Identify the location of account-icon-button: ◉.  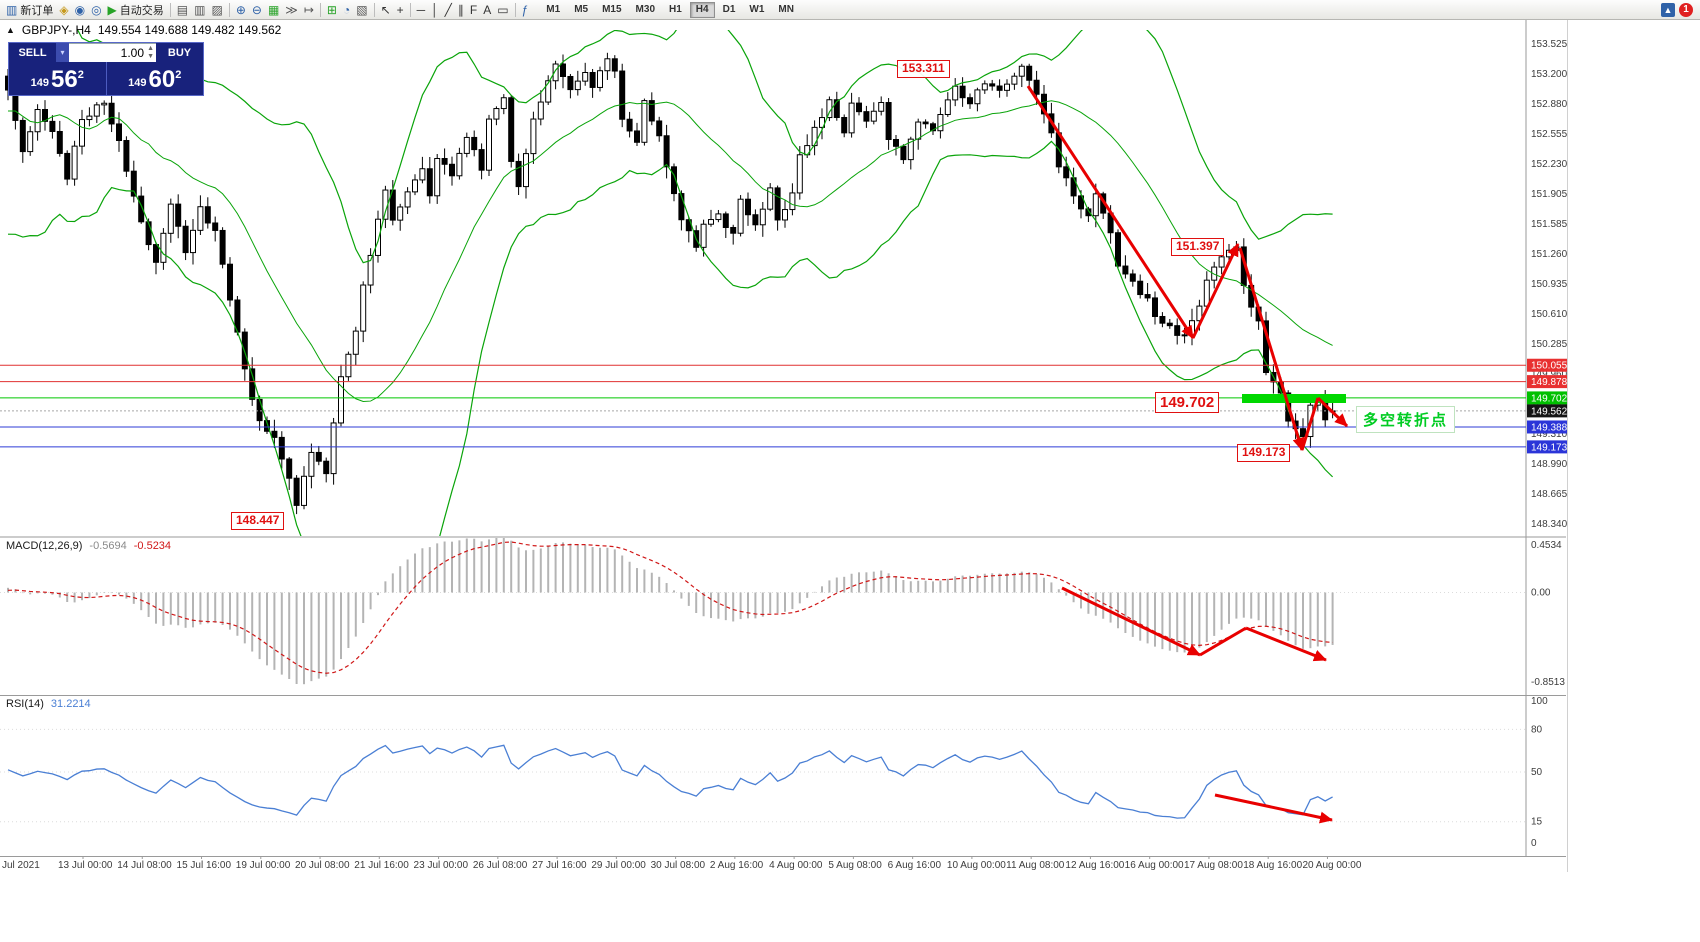
(80, 9).